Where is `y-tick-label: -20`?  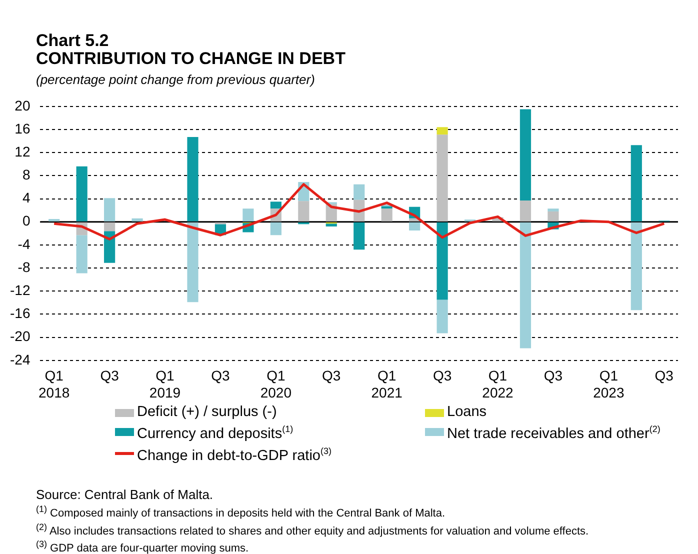 y-tick-label: -20 is located at coordinates (20, 336).